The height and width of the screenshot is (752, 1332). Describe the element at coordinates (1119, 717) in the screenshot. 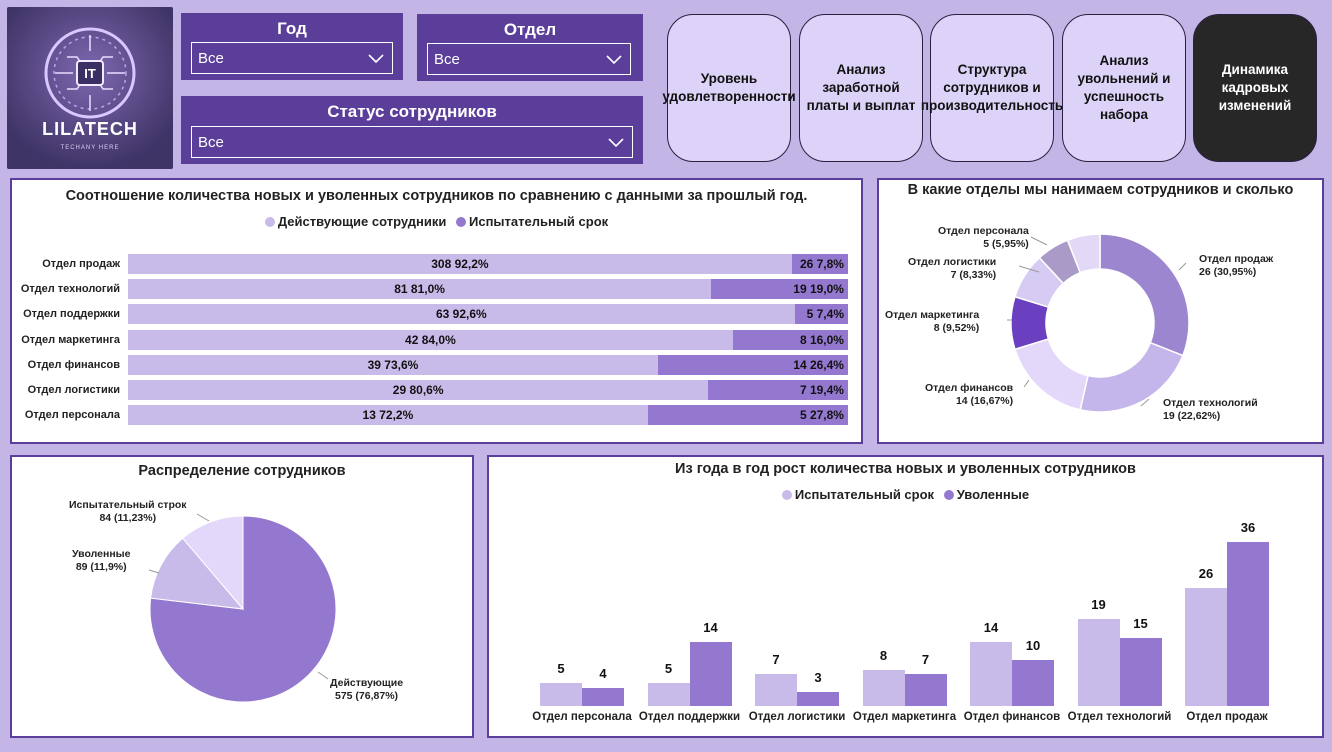

I see `category-label: Отдел технологий` at that location.